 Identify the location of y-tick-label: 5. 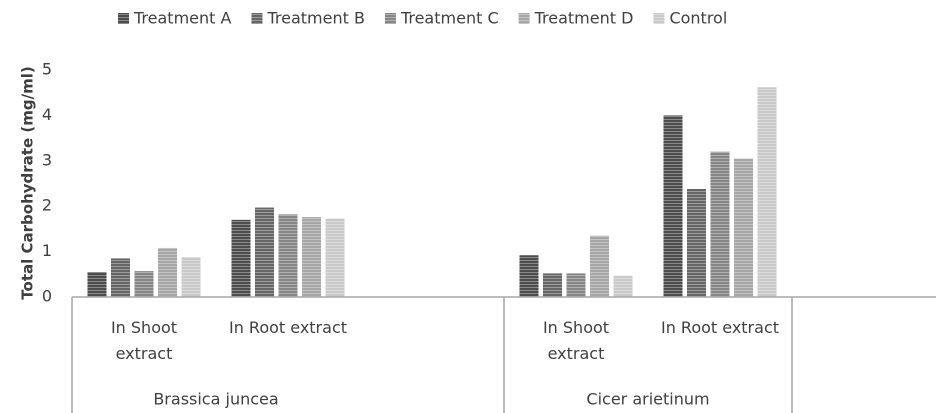
(47, 69).